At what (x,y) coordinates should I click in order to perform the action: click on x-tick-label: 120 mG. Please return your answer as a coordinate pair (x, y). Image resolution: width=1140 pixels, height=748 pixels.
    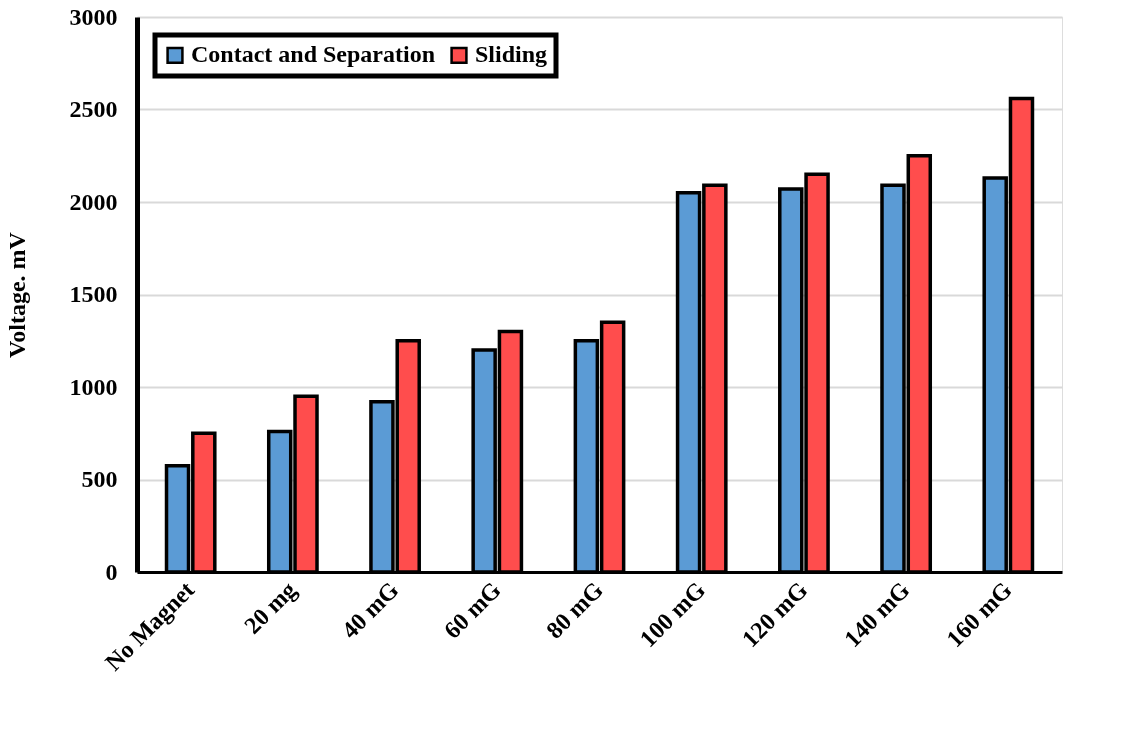
    Looking at the image, I should click on (774, 614).